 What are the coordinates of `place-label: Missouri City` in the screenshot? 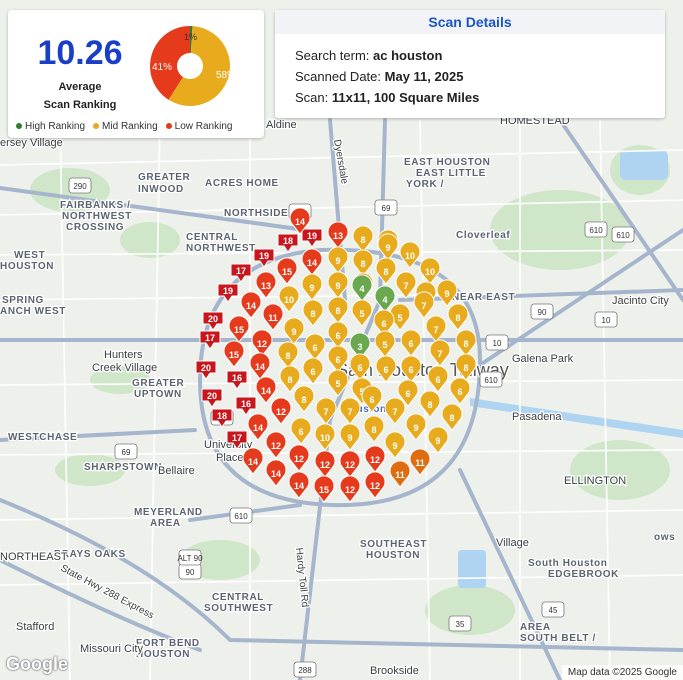 It's located at (111, 649).